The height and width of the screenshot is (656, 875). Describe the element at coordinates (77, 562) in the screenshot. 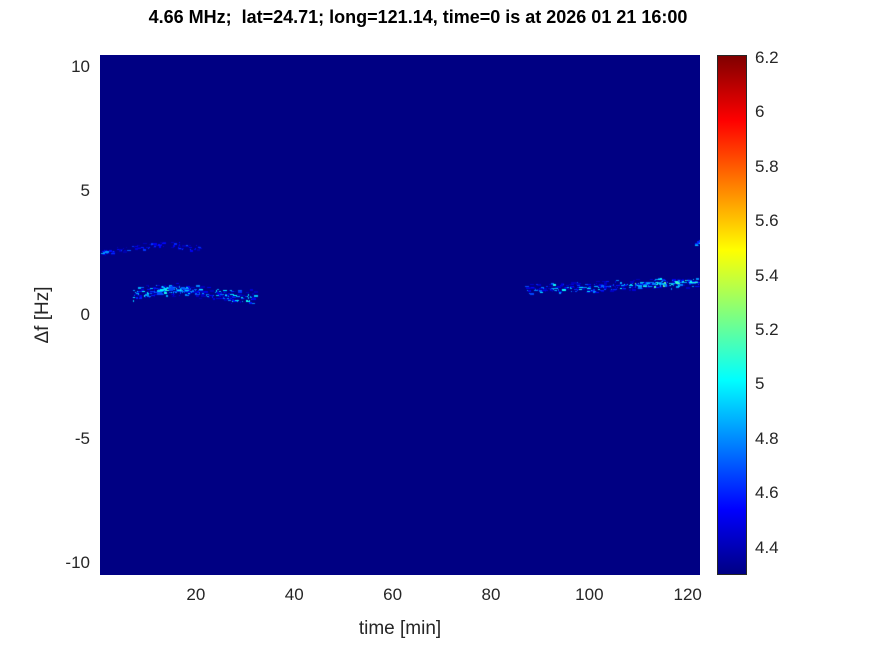

I see `y-tick-label: -10` at that location.